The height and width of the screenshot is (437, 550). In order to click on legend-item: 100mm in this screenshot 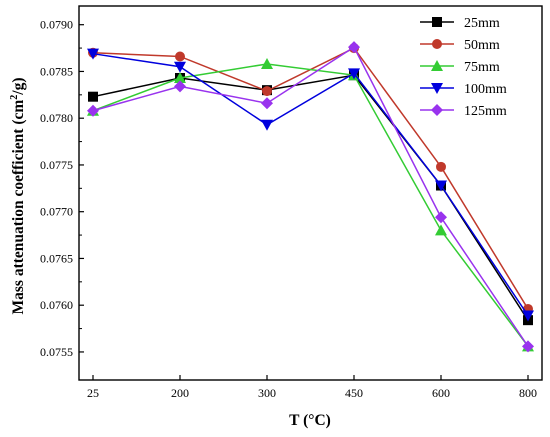, I will do `click(463, 89)`.